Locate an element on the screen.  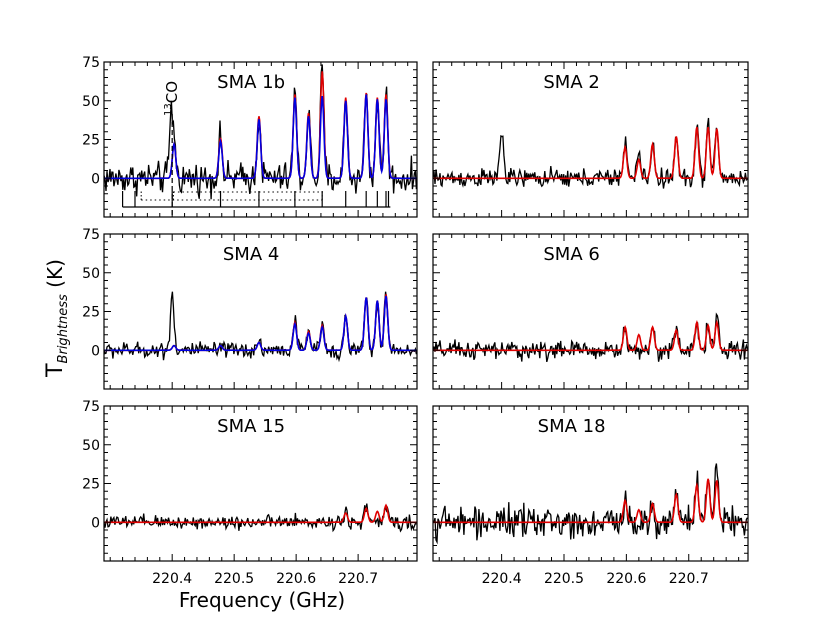
svg-text: TBrightness (K) is located at coordinates (57, 318).